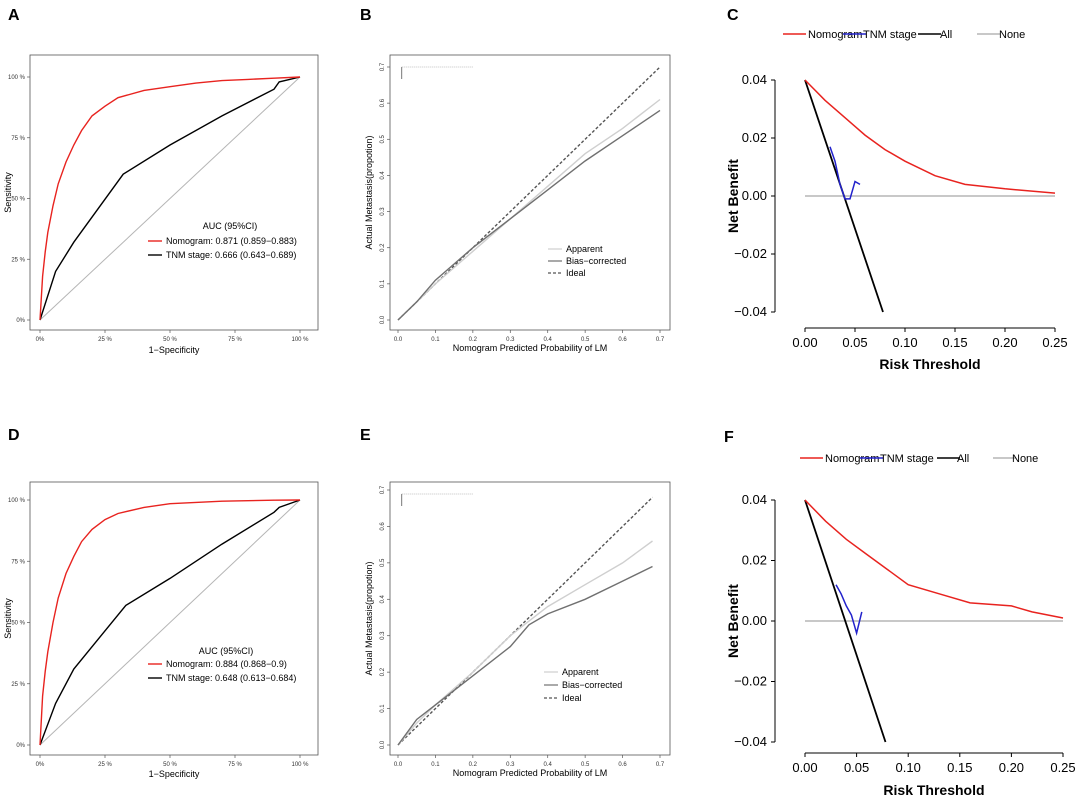 The image size is (1083, 800). What do you see at coordinates (959, 767) in the screenshot?
I see `x-tick-label: 0.15` at bounding box center [959, 767].